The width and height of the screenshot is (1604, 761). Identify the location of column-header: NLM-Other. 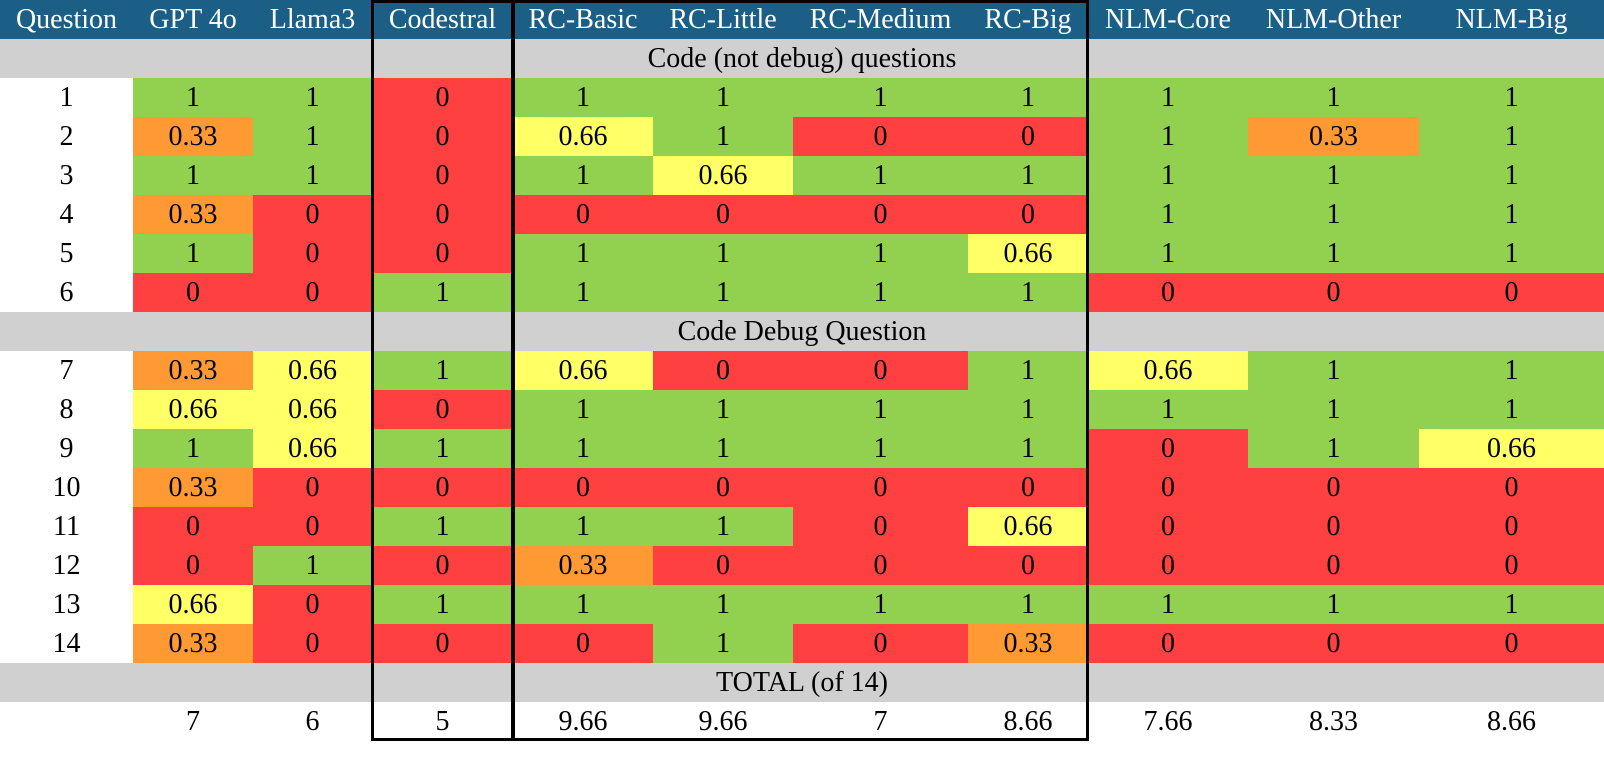
(1333, 19).